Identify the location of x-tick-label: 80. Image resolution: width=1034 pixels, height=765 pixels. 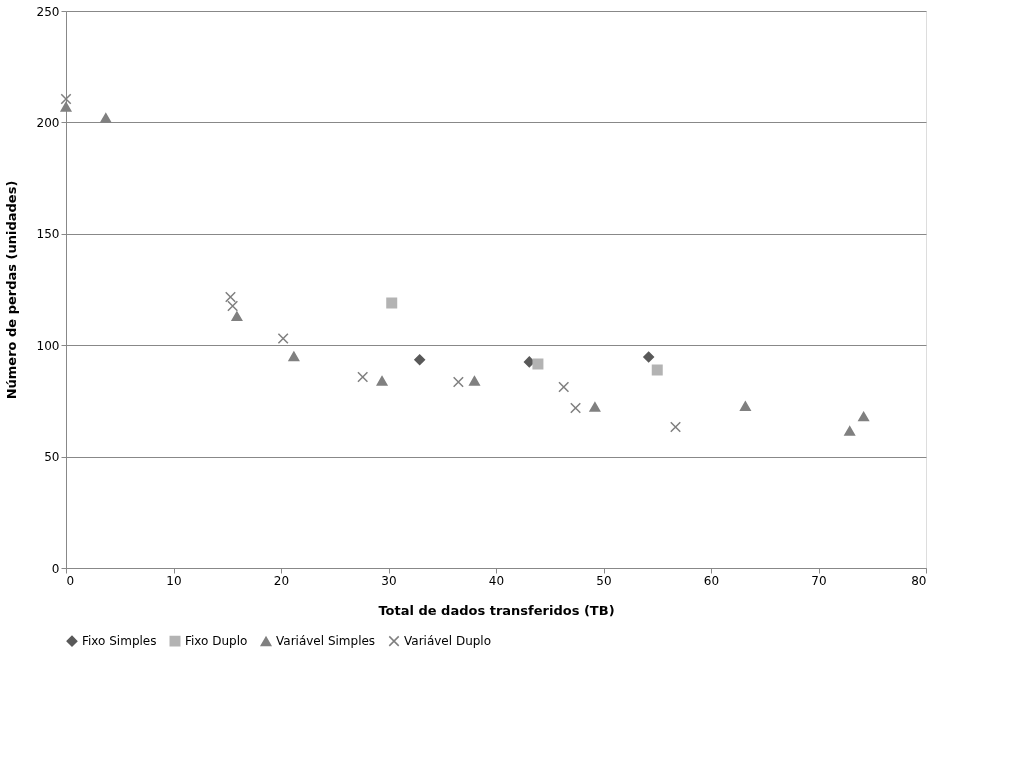
(919, 580).